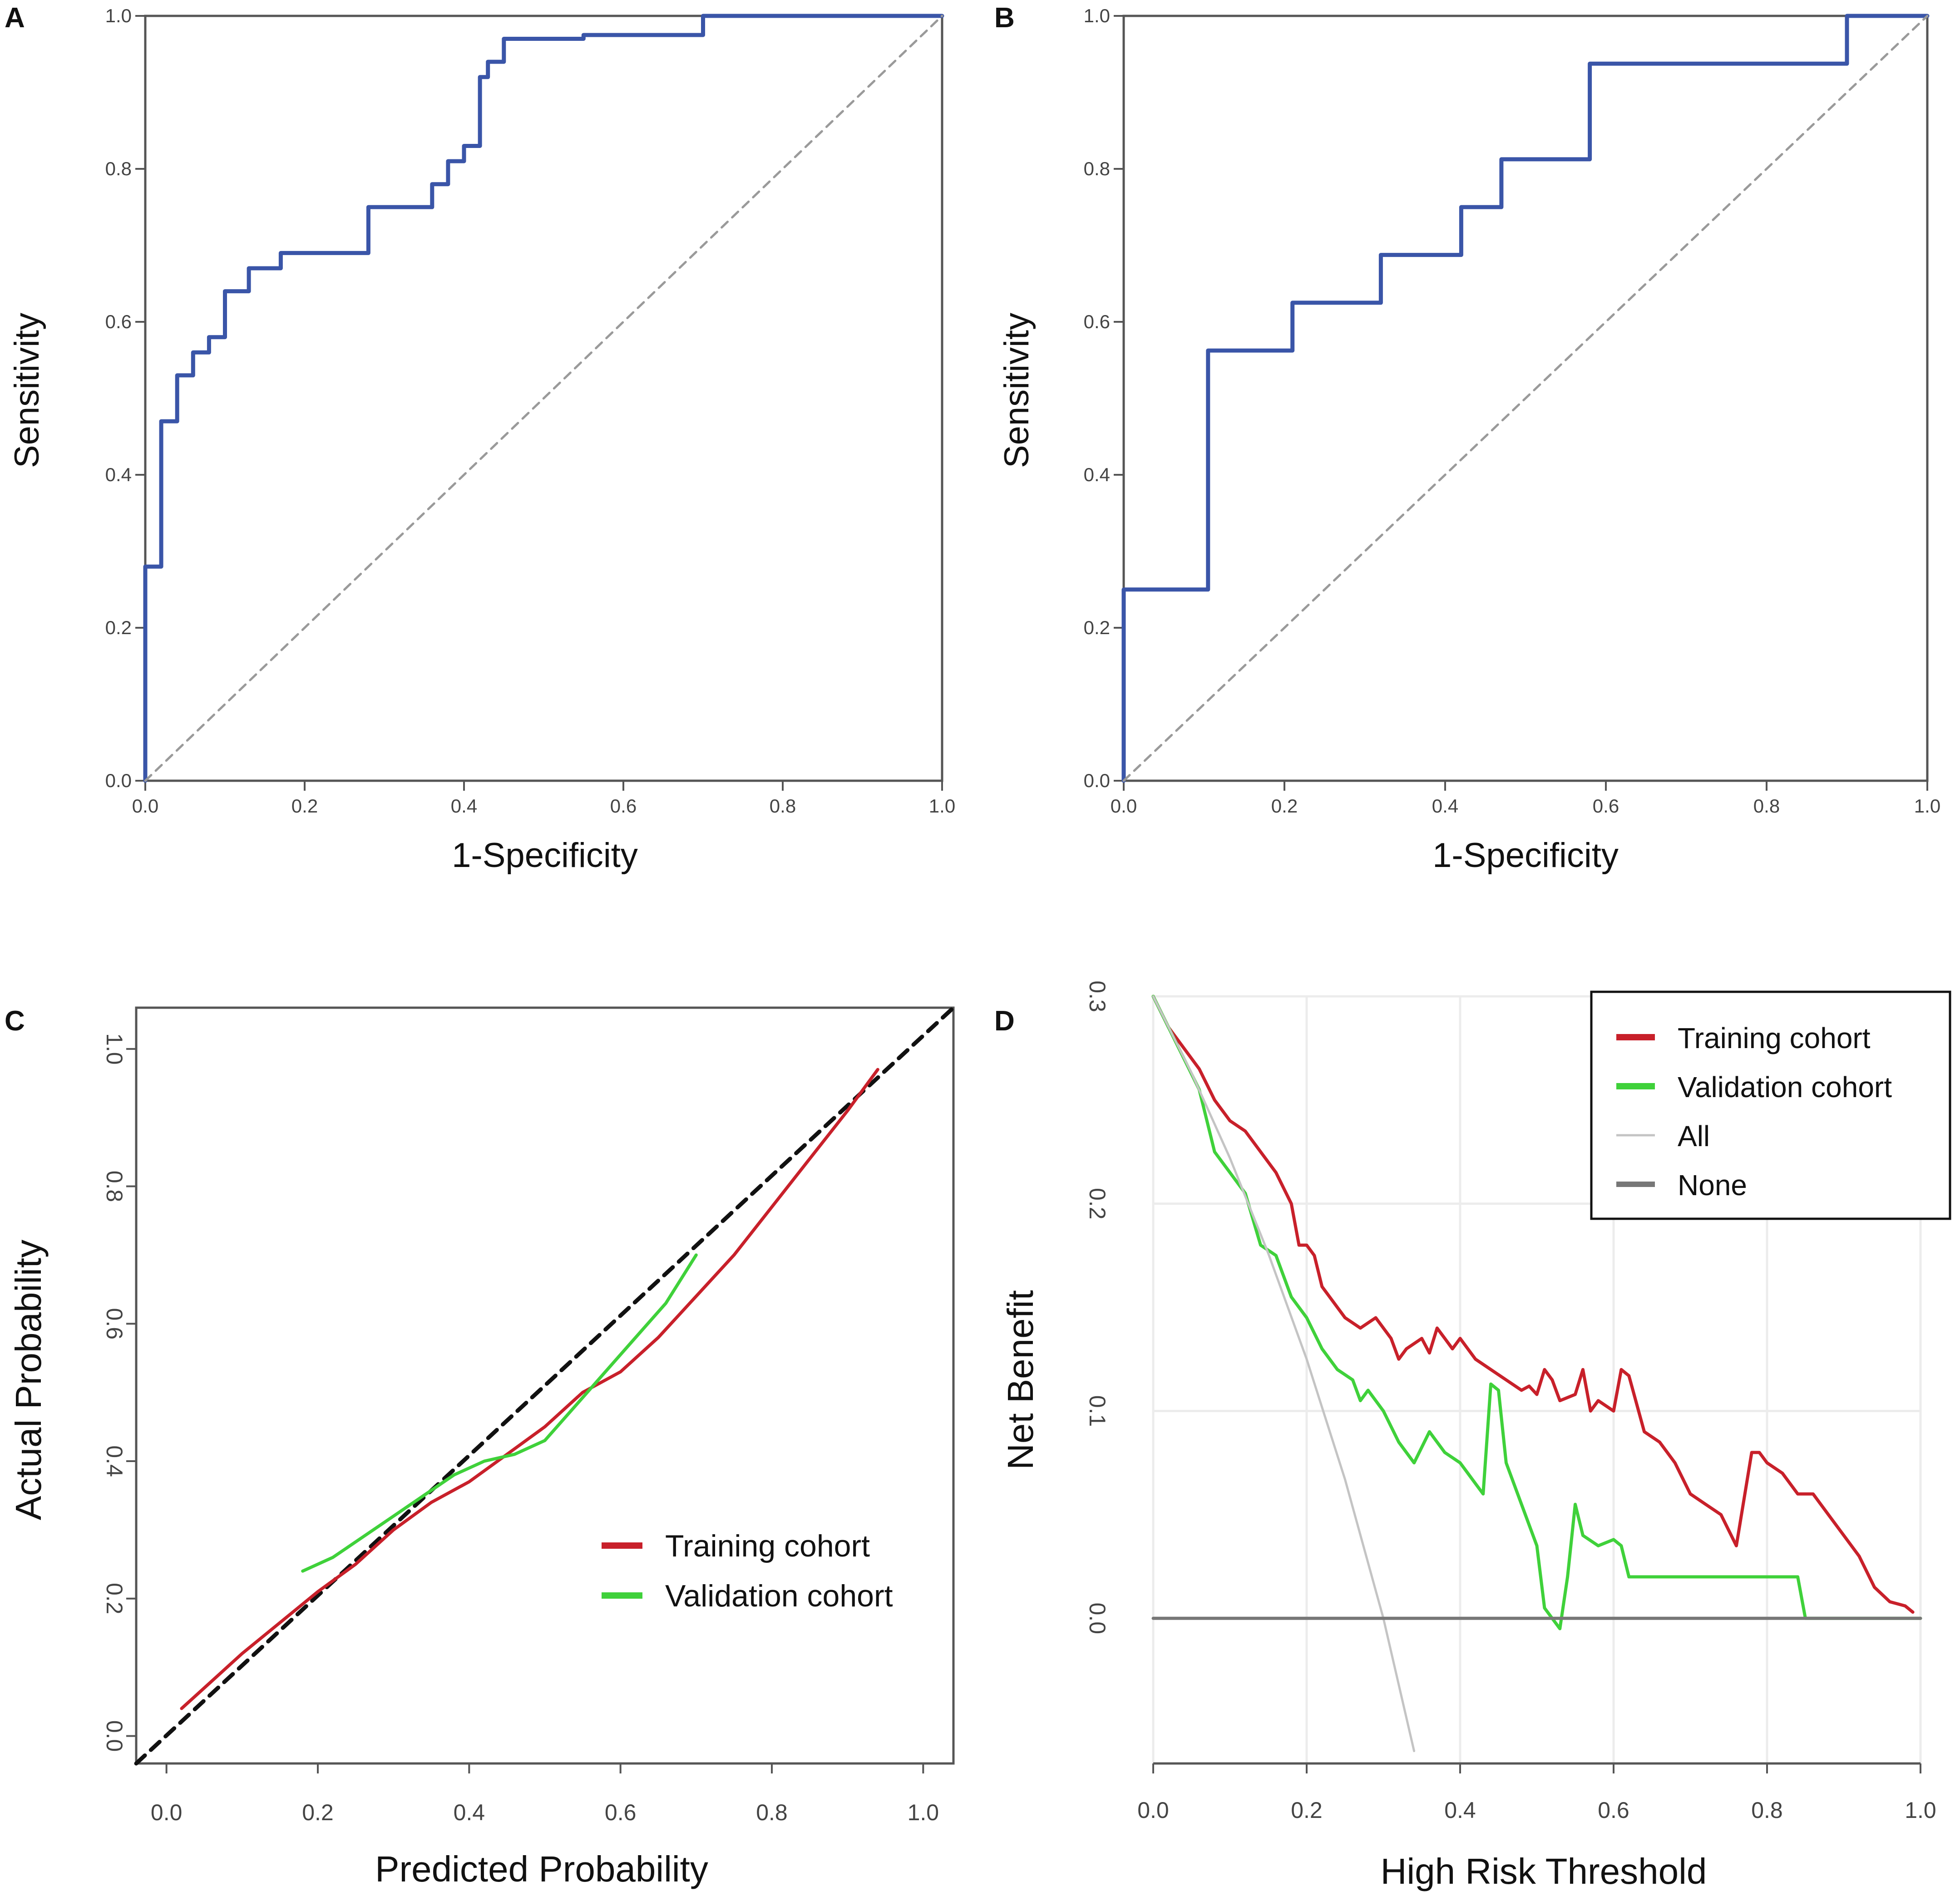 The height and width of the screenshot is (1901, 1960). What do you see at coordinates (1004, 1021) in the screenshot?
I see `panel-letter: D` at bounding box center [1004, 1021].